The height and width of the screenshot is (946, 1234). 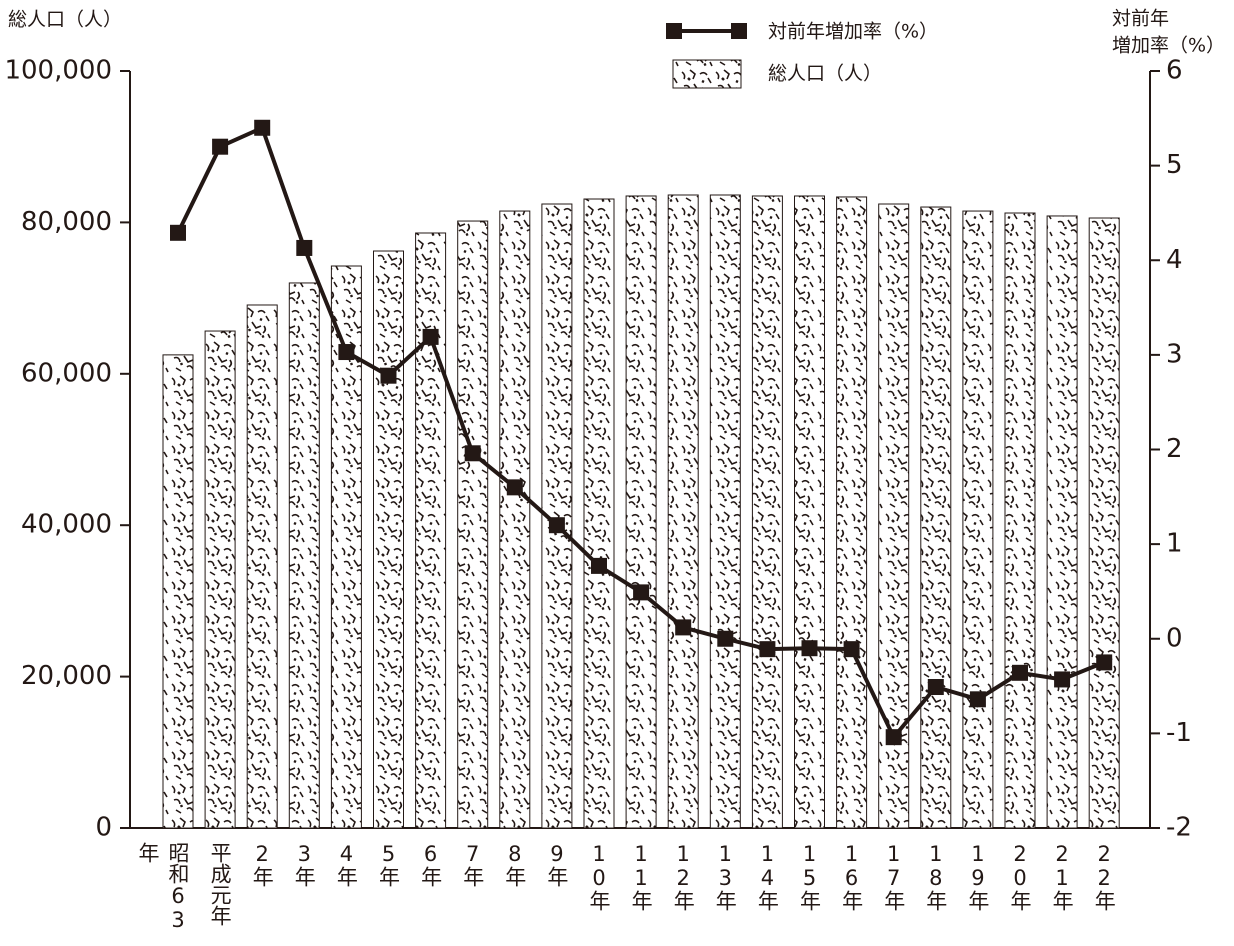 I want to click on y-tick-label: 20,000, so click(x=66, y=676).